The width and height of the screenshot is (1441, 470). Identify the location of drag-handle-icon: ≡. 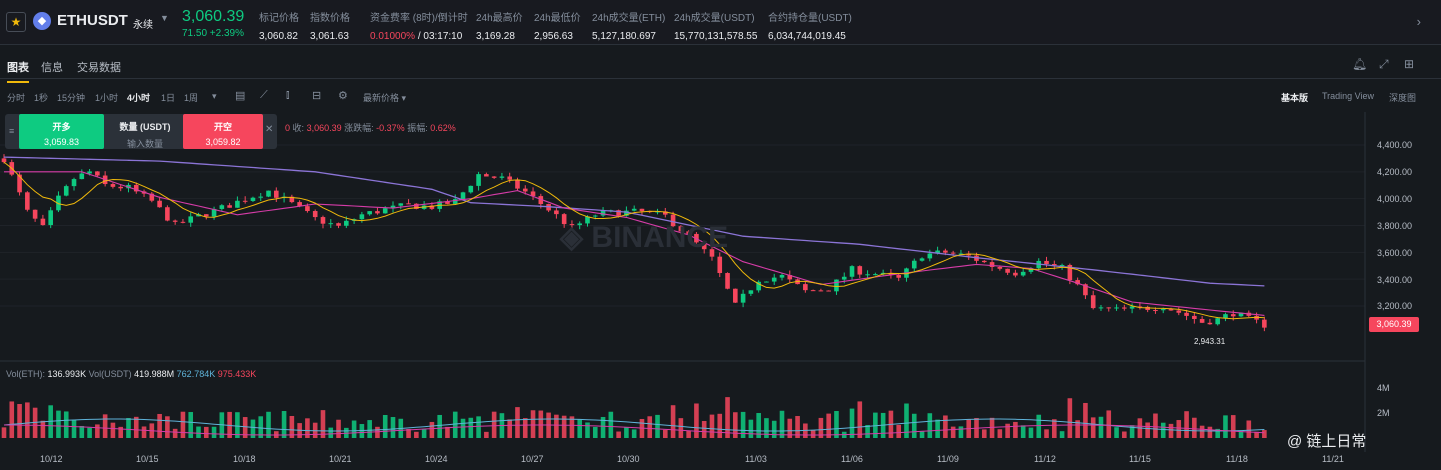
(12, 131).